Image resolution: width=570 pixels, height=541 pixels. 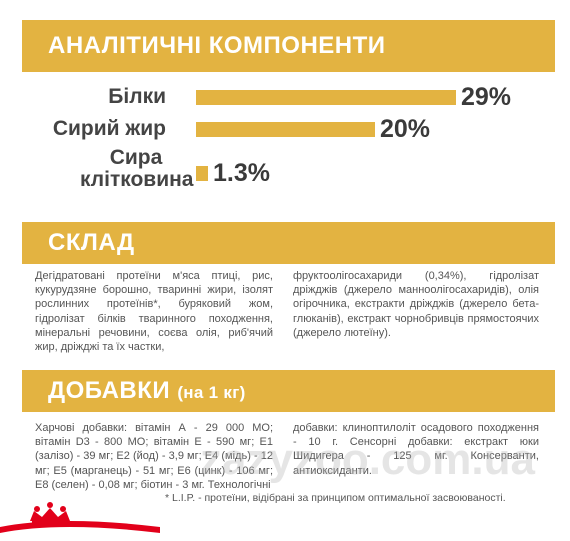 I want to click on additives-title: ДОБАВКИ (на 1 кг), so click(x=147, y=391).